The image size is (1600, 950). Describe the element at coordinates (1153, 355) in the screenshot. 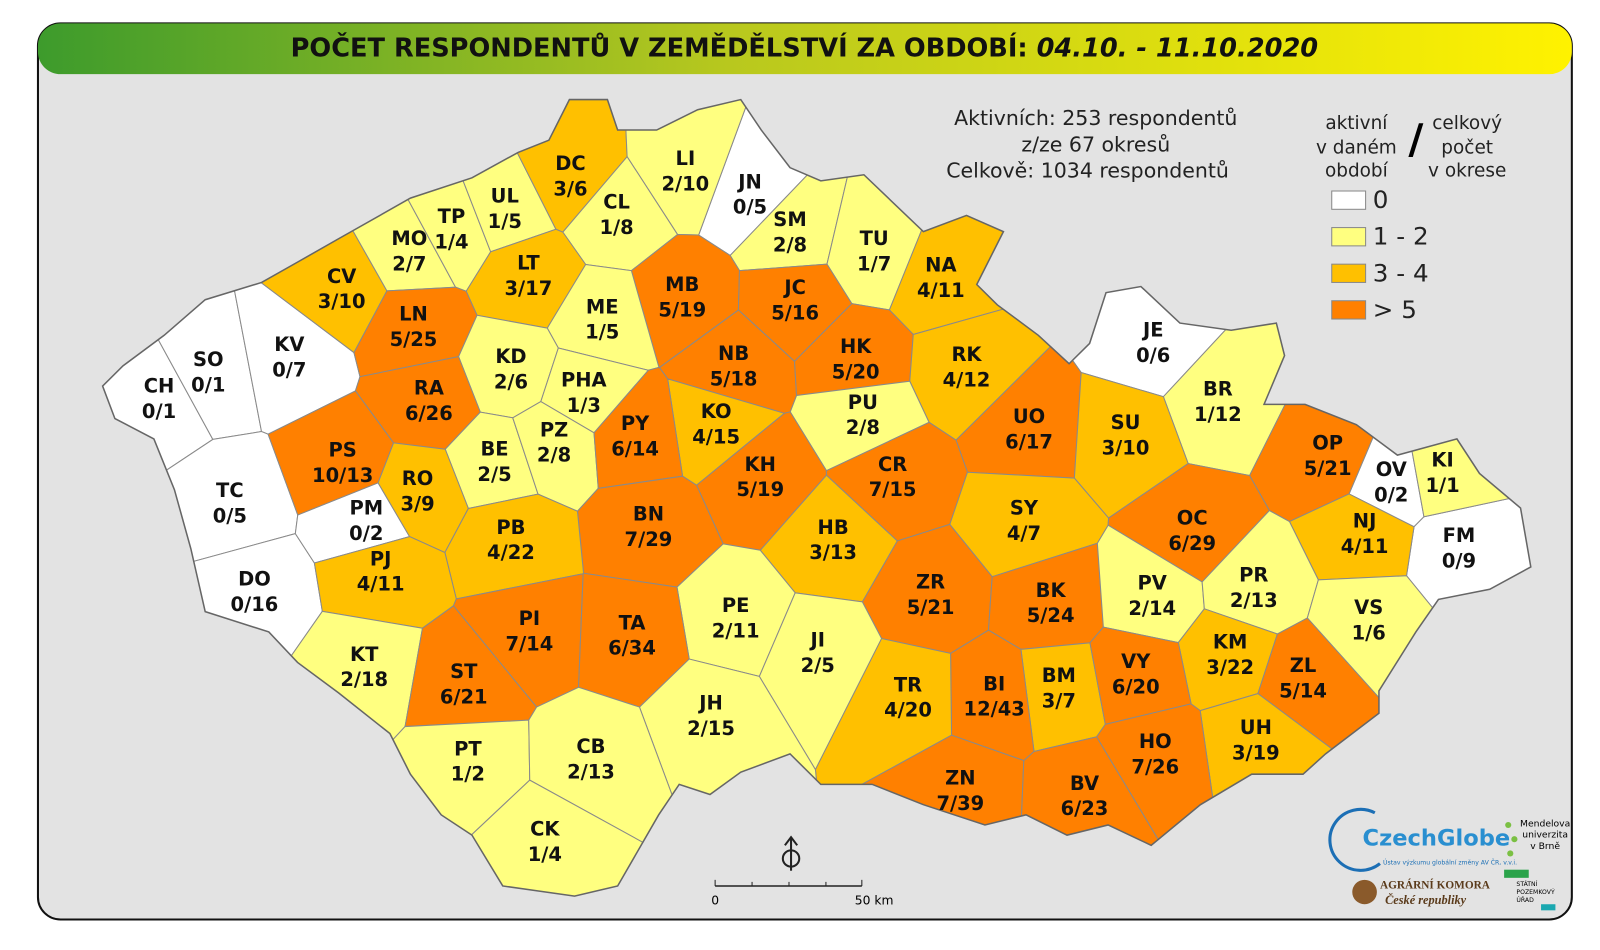

I see `district-count: 0/6` at that location.